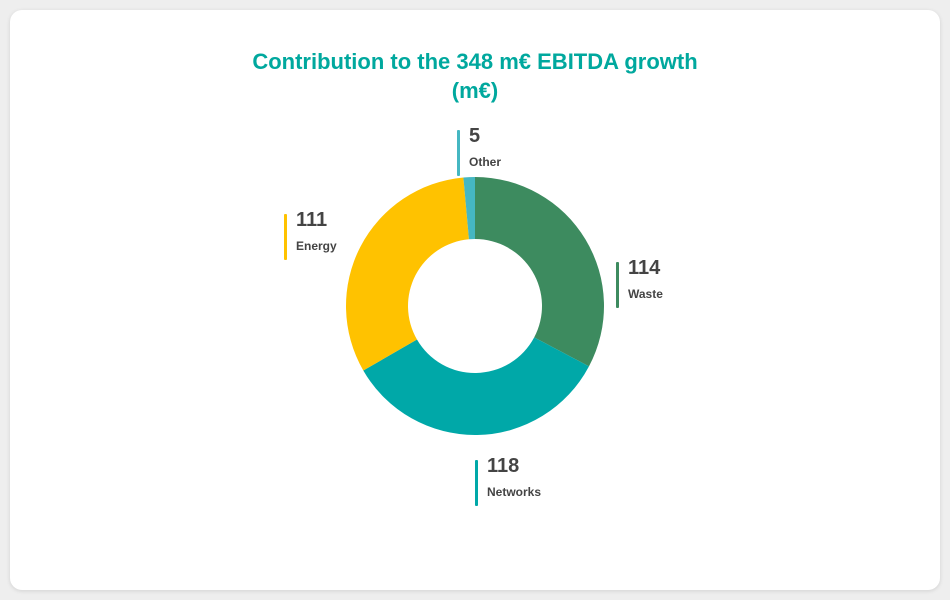 The height and width of the screenshot is (600, 950). Describe the element at coordinates (644, 268) in the screenshot. I see `callout-value: 114` at that location.